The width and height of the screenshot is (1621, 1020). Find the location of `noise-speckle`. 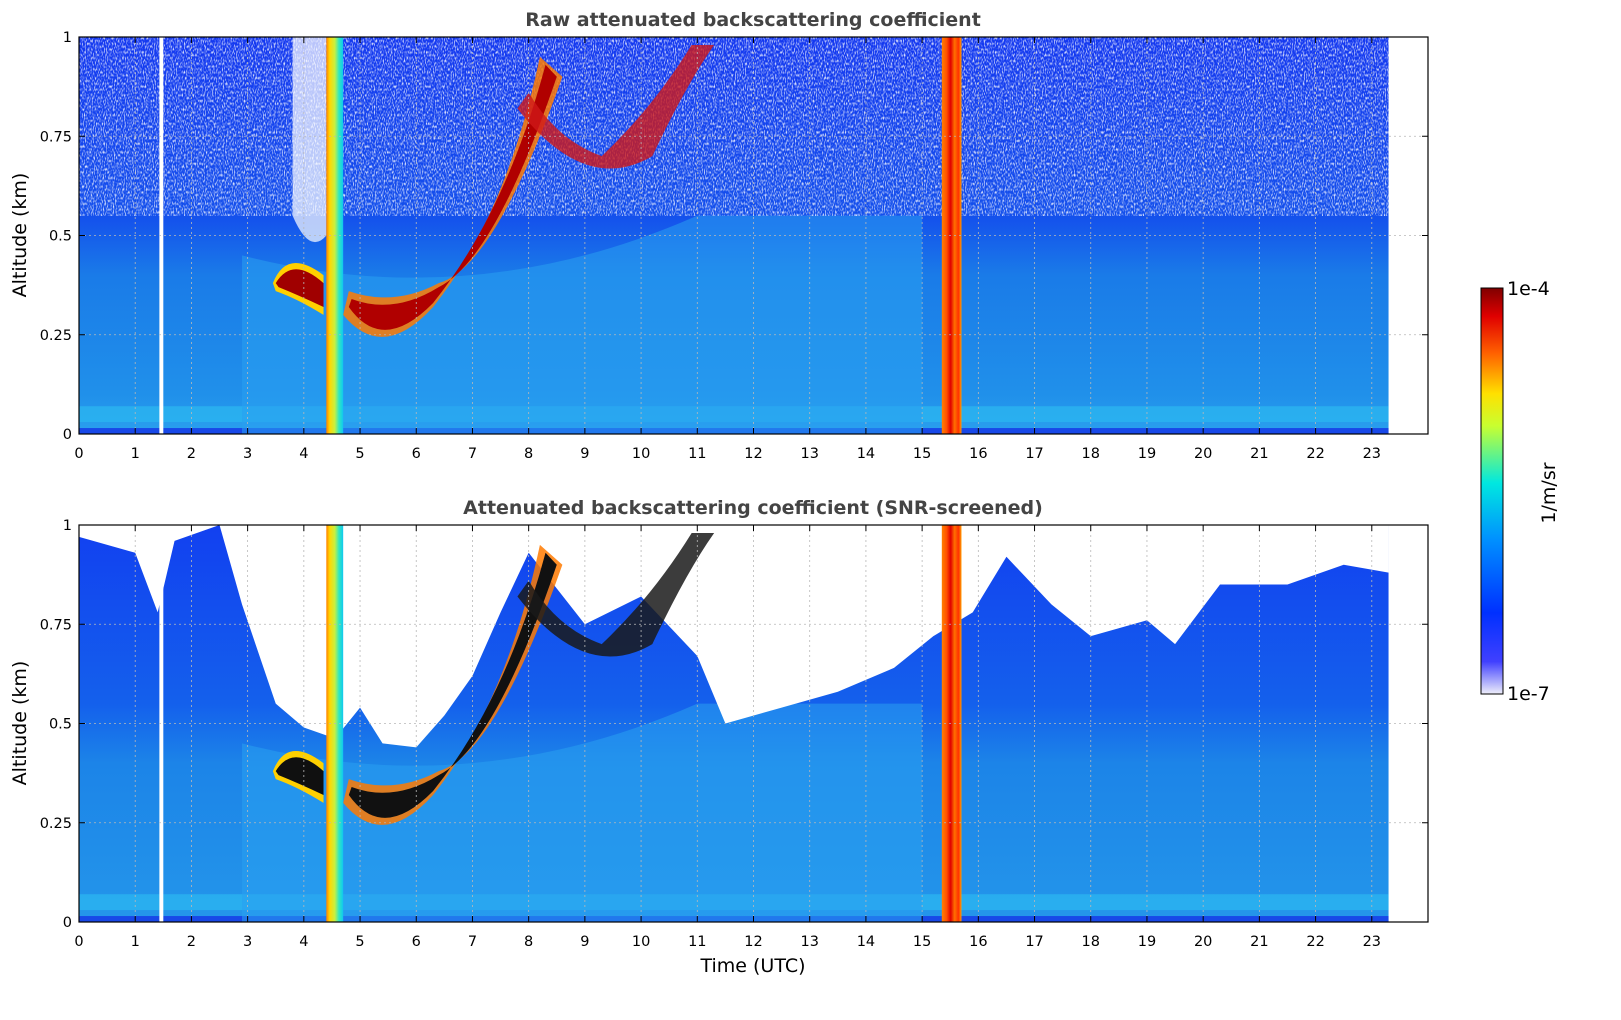

noise-speckle is located at coordinates (734, 126).